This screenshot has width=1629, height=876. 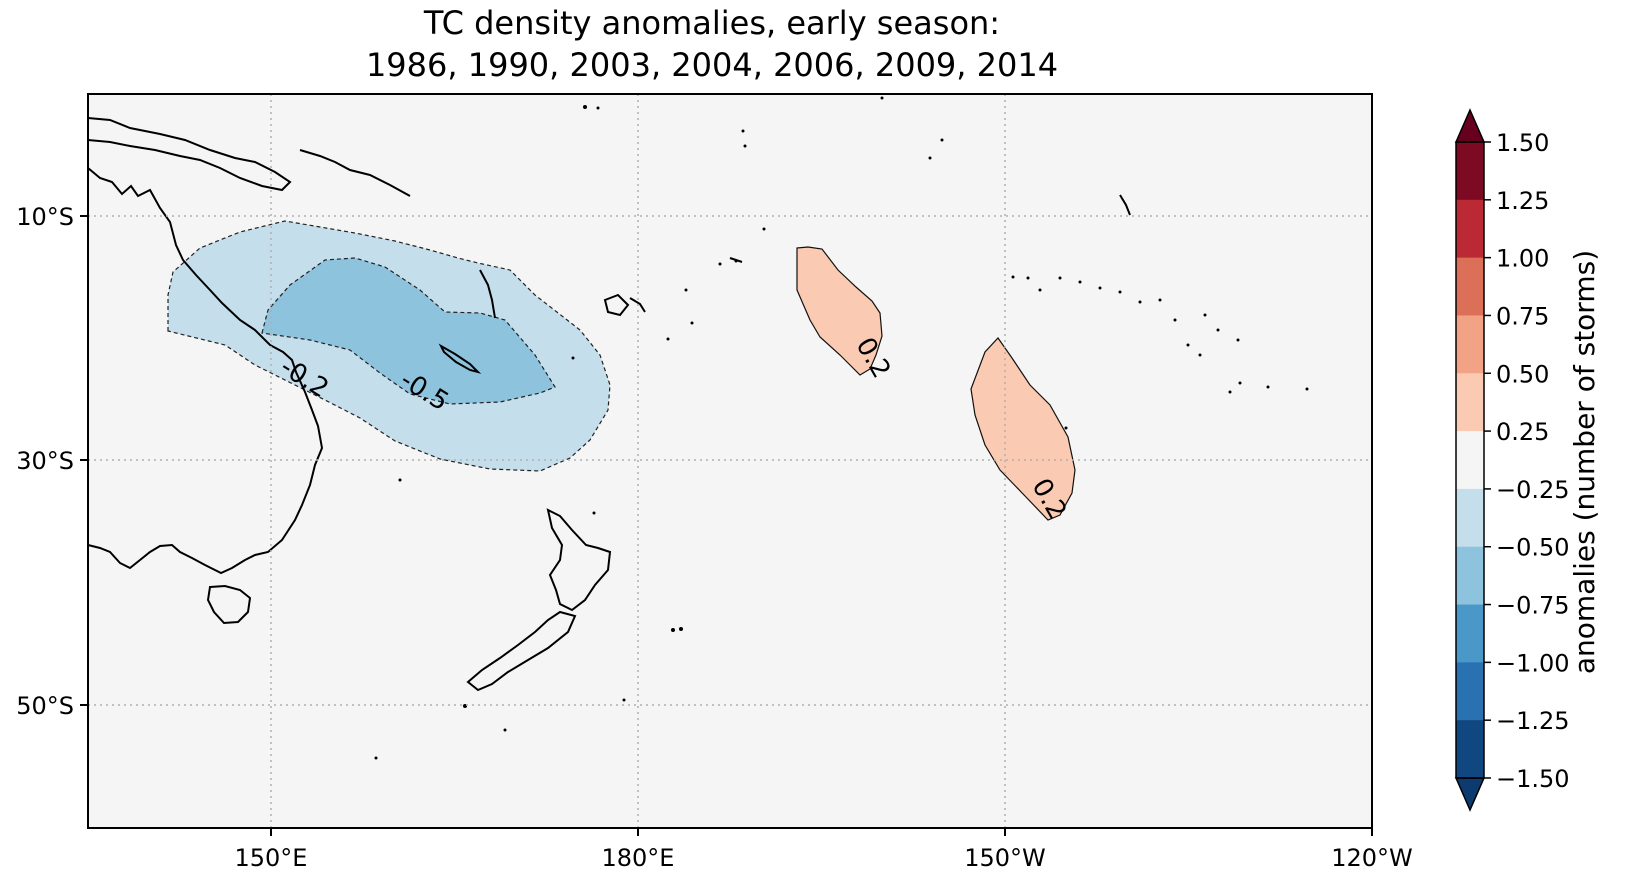 I want to click on colorbar-tick-label: 1.50, so click(x=1522, y=143).